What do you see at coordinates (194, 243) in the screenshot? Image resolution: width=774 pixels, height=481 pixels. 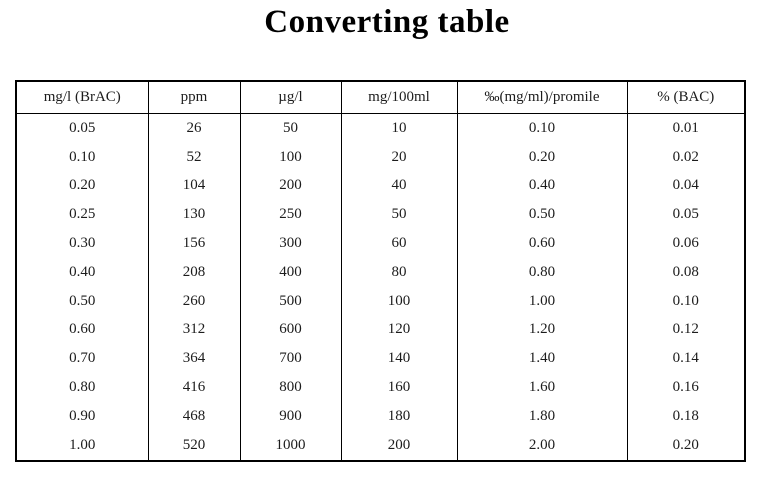 I see `table-cell: 156` at bounding box center [194, 243].